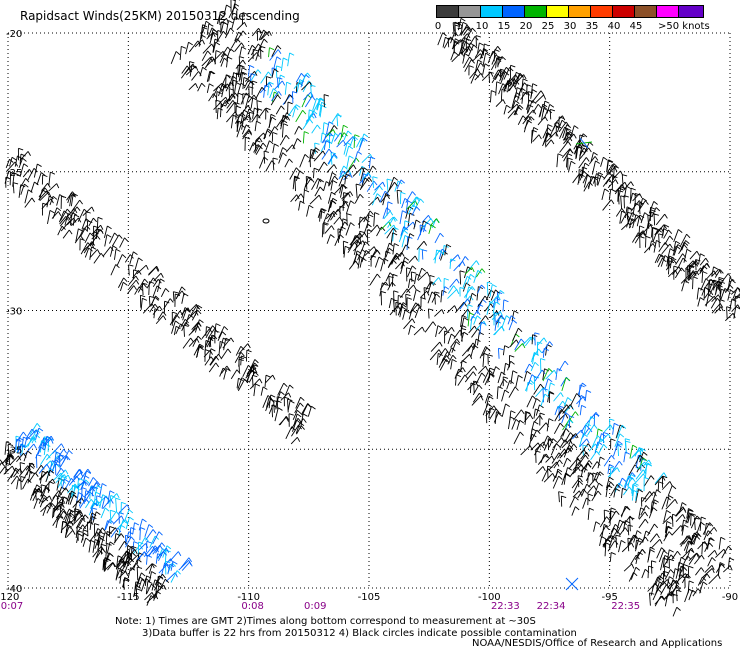 The width and height of the screenshot is (740, 650). I want to click on legend-label: 35, so click(592, 26).